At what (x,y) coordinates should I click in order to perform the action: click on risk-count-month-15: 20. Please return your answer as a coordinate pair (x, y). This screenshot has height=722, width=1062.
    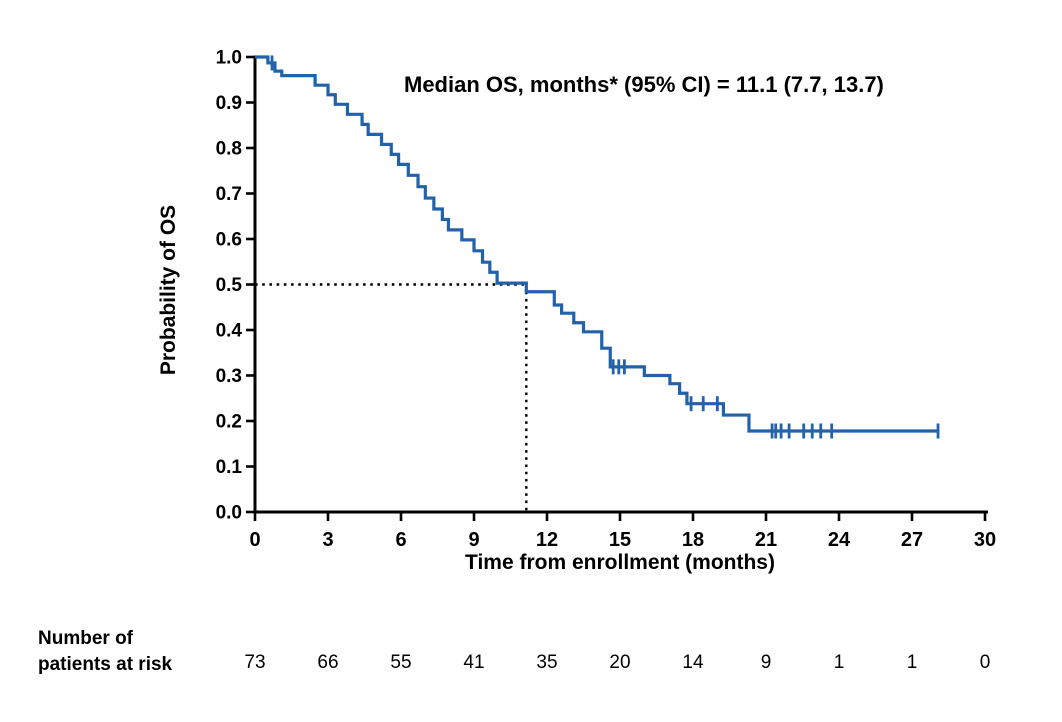
    Looking at the image, I should click on (620, 662).